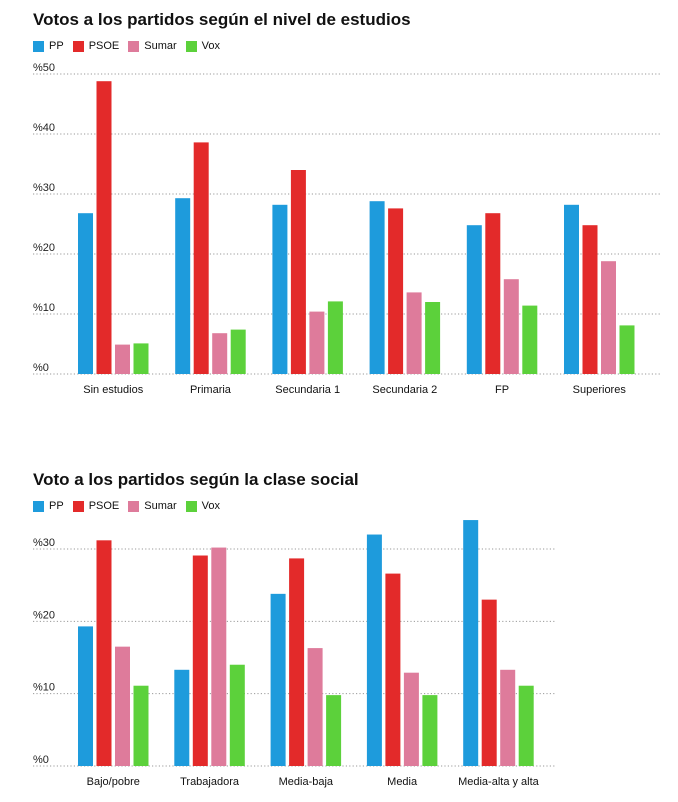  What do you see at coordinates (219, 656) in the screenshot?
I see `bar-sumar-trabajadora` at bounding box center [219, 656].